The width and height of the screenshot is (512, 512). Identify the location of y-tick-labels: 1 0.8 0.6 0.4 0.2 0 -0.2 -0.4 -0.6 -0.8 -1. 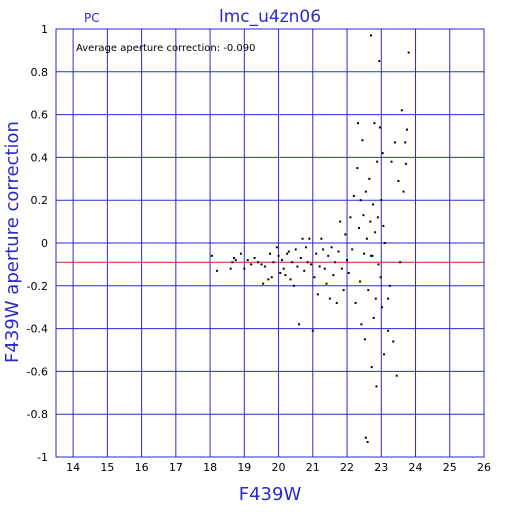
(37, 243).